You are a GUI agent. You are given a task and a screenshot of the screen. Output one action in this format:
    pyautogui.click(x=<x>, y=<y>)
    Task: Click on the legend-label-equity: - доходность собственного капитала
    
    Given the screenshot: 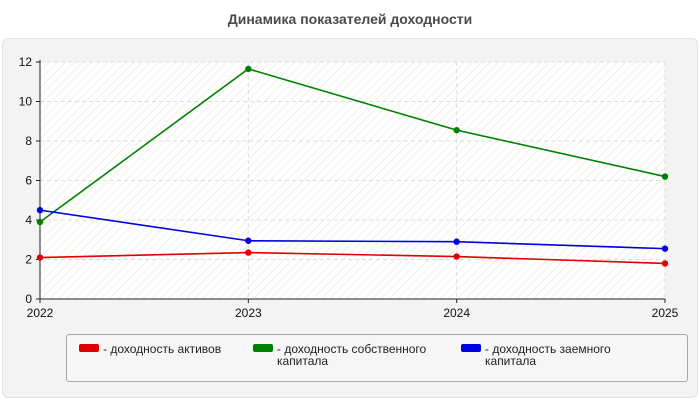 What is the action you would take?
    pyautogui.click(x=352, y=355)
    